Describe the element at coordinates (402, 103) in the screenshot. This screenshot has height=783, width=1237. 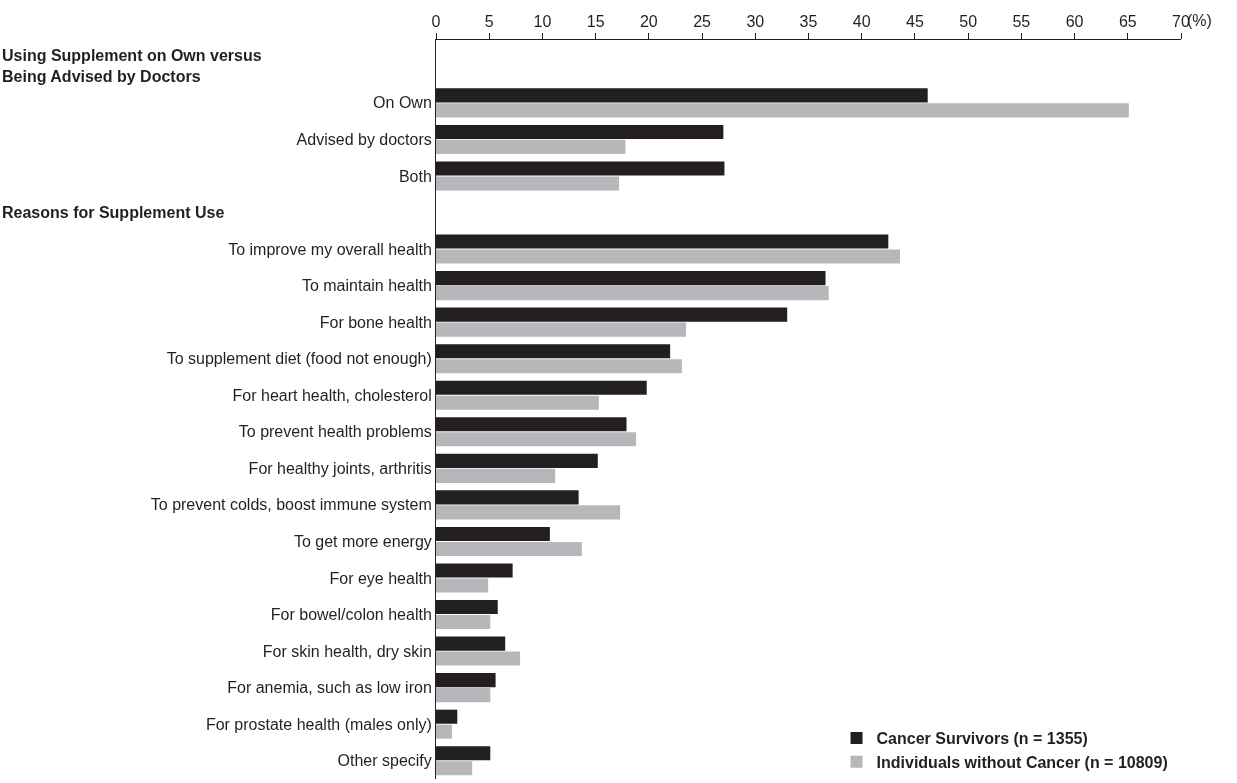
I see `y-tick-label: On Own` at that location.